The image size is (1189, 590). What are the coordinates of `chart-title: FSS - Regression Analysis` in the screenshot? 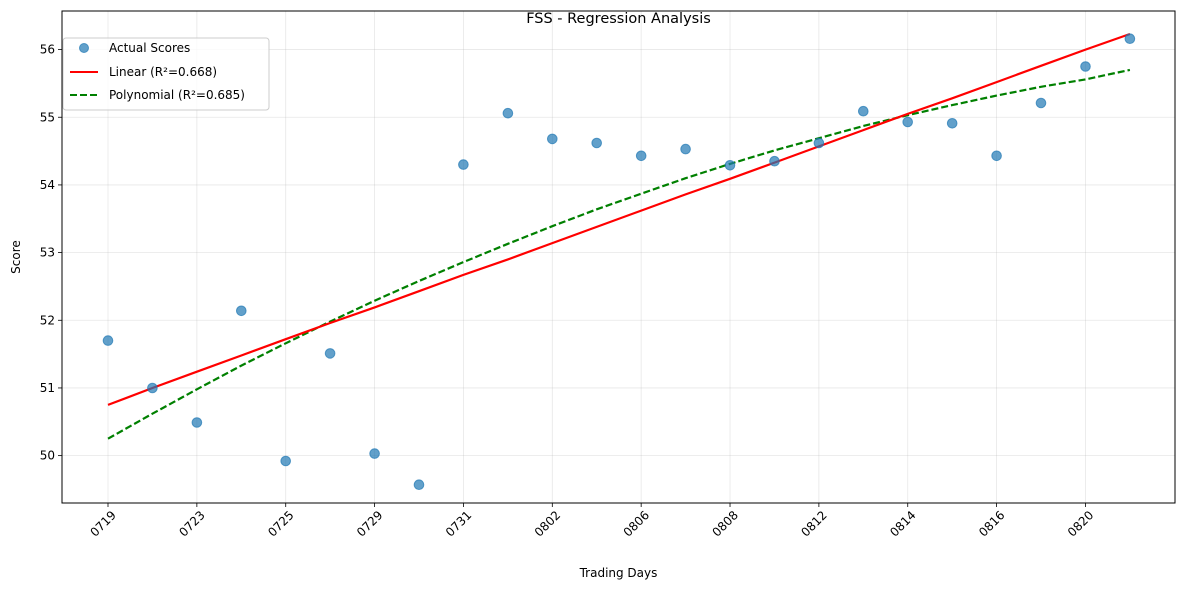 It's located at (618, 19).